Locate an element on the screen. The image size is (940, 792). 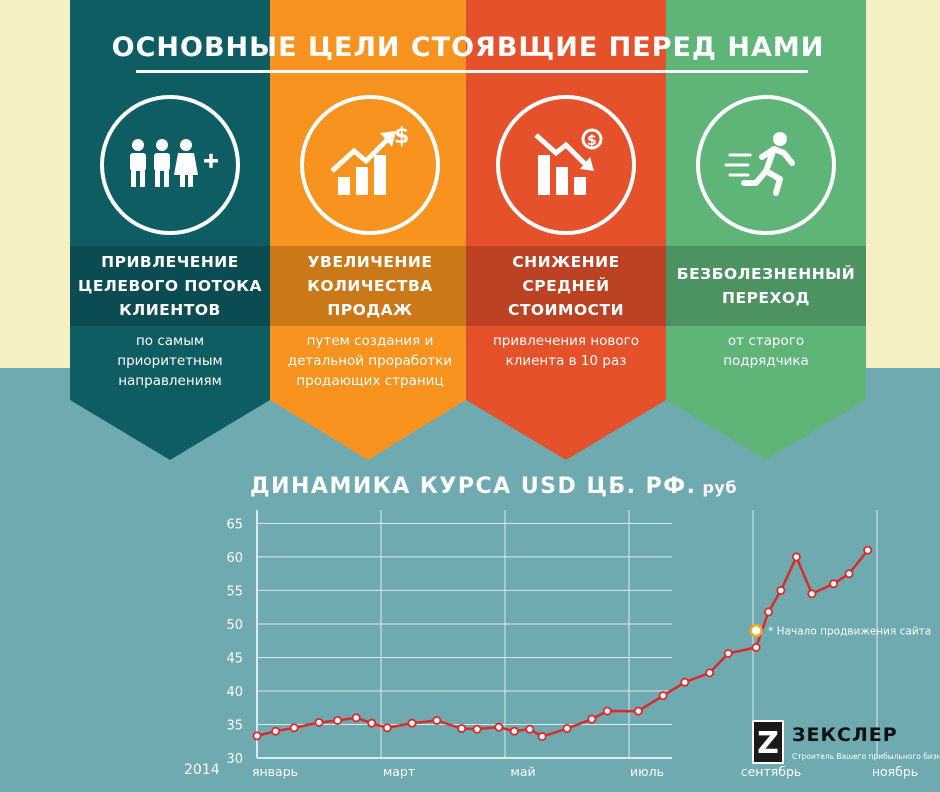
goal-1-title: ПРИВЛЕЧЕНИЕ ЦЕЛЕВОГО ПОТОКА КЛИЕНТОВ is located at coordinates (170, 286).